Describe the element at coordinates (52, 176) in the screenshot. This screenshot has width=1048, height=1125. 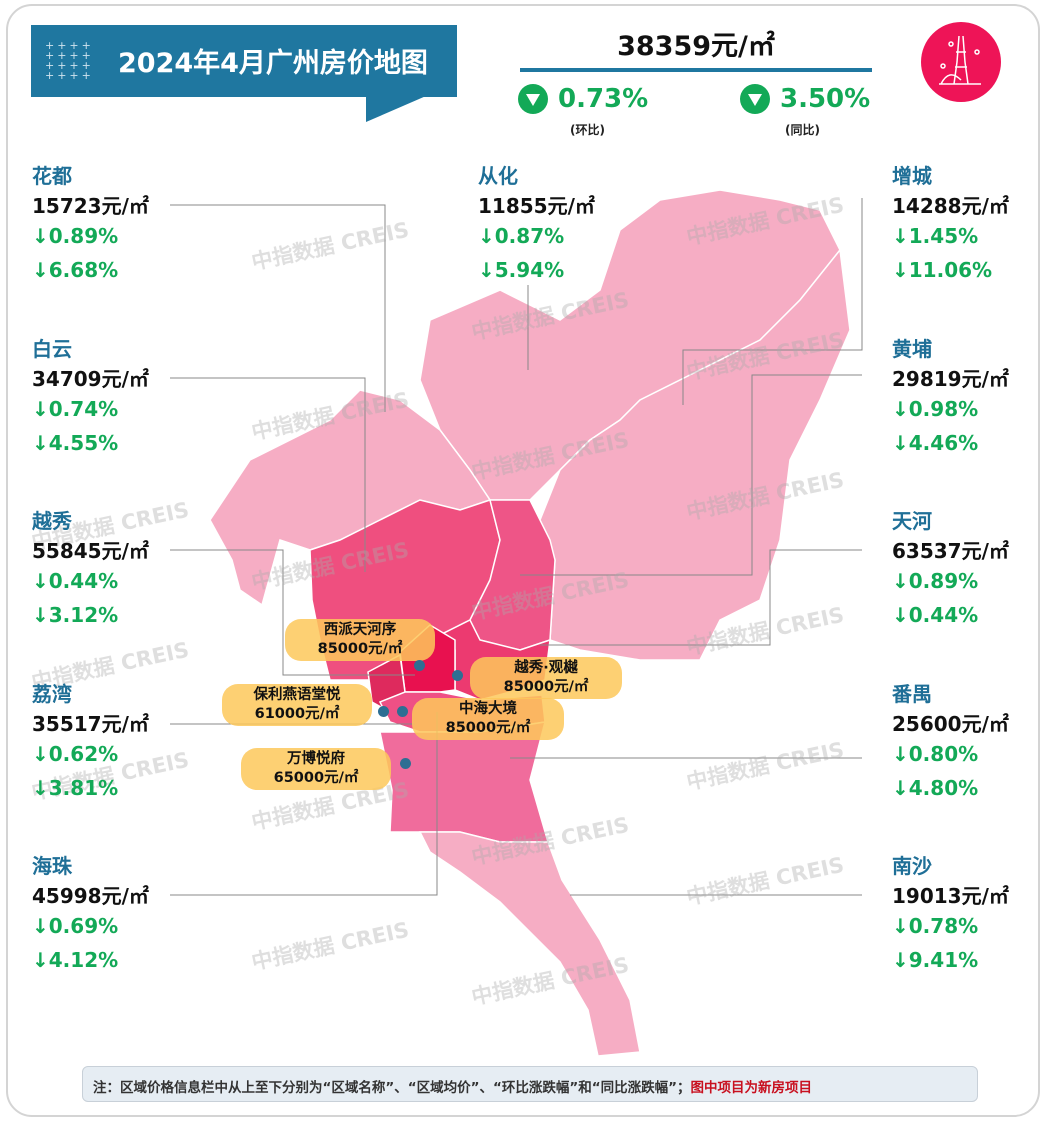
I see `district-name: 花都` at that location.